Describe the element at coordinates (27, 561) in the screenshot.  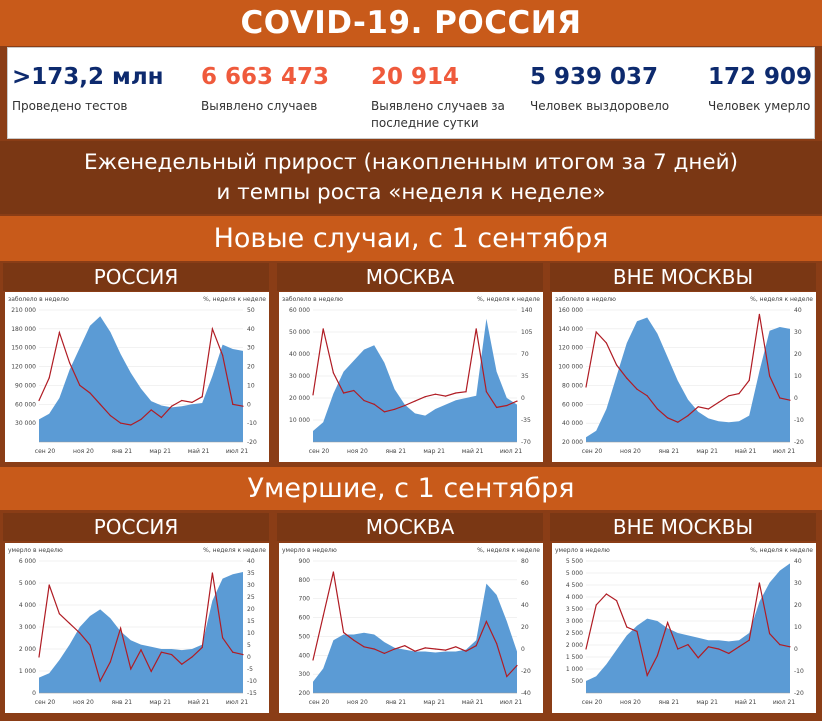
I see `y-tick-label: 6 000` at that location.